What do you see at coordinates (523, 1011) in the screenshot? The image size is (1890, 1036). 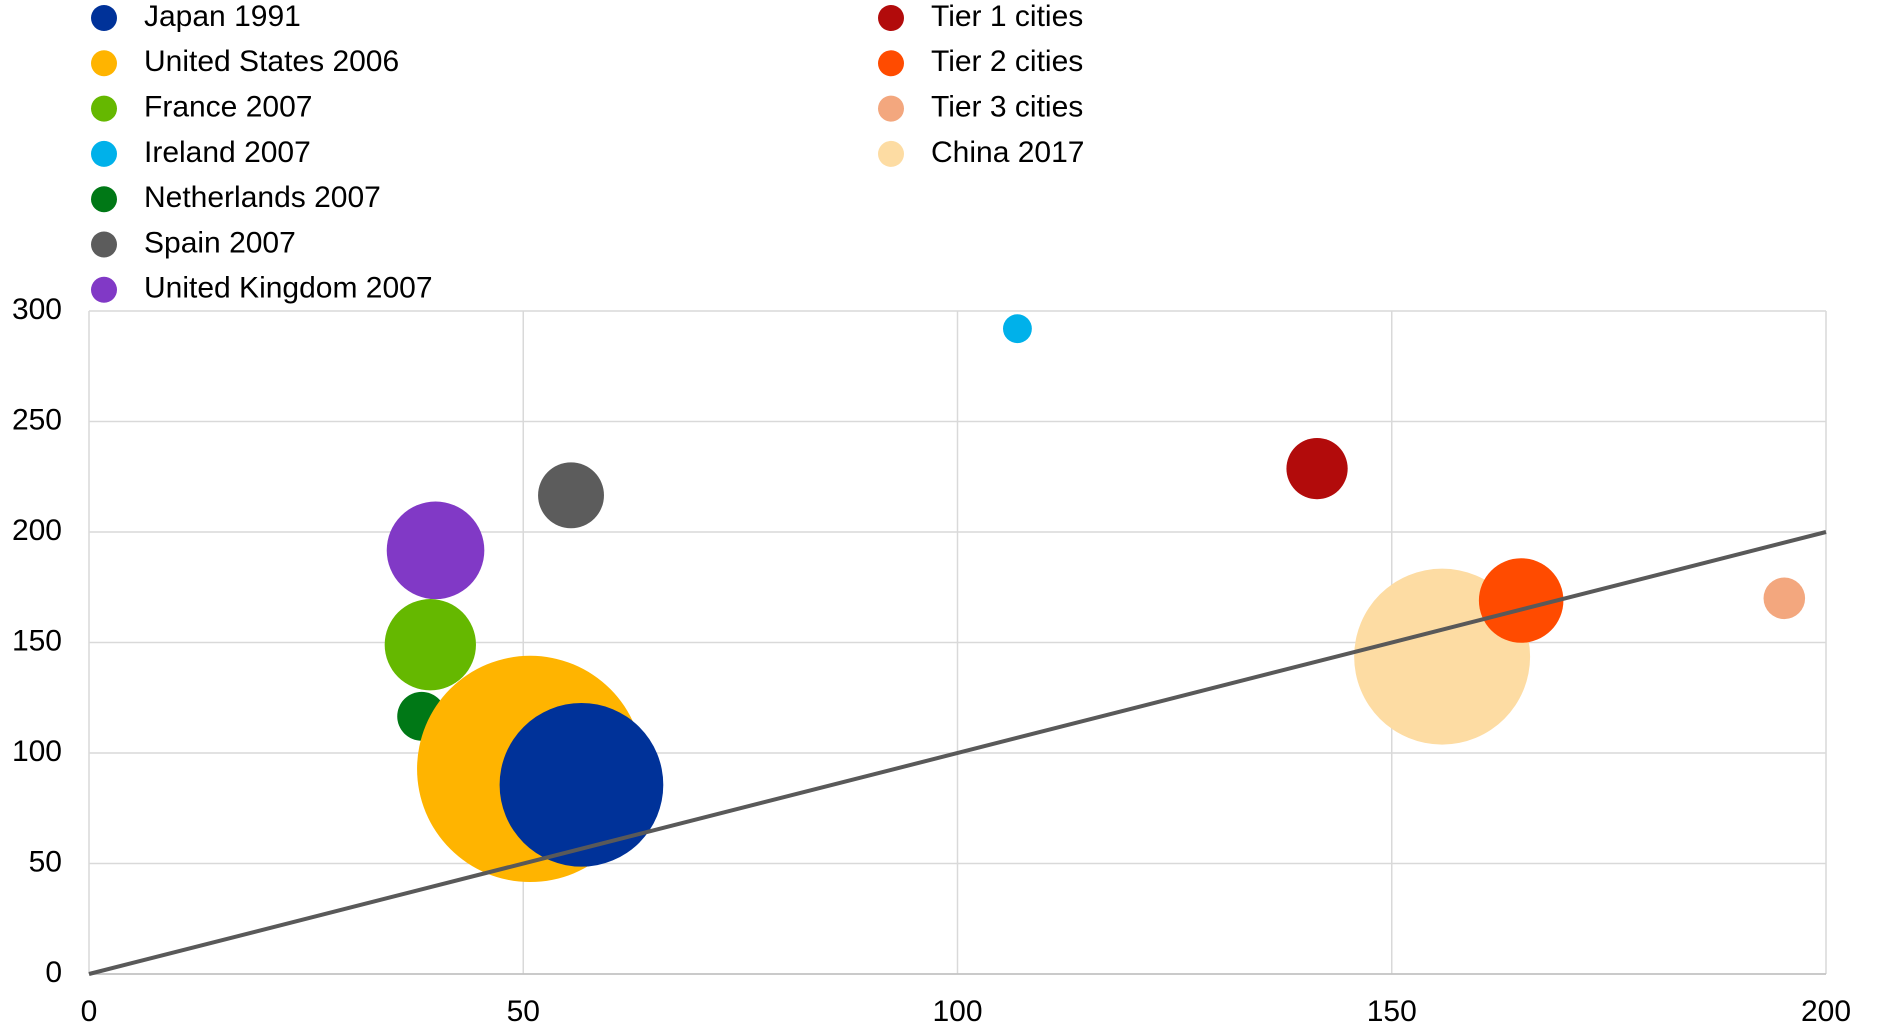 I see `x-tick-label: 50` at bounding box center [523, 1011].